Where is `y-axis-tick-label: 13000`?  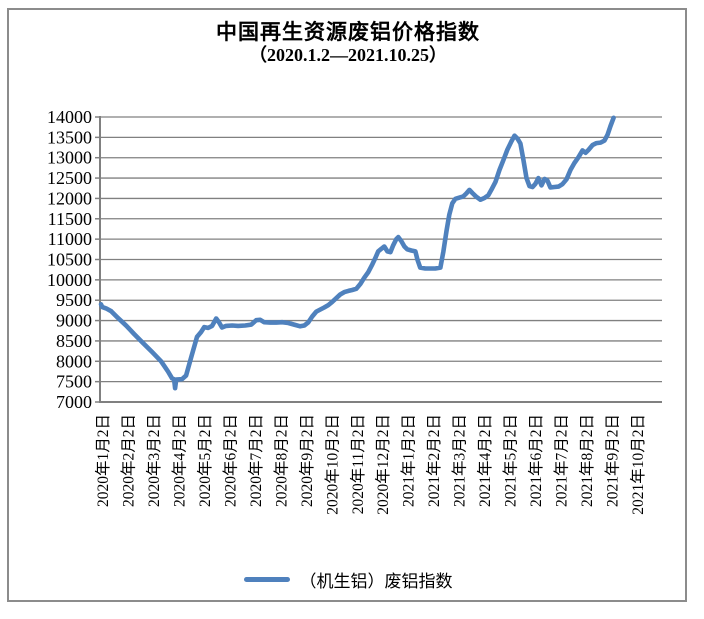
y-axis-tick-label: 13000 is located at coordinates (69, 158).